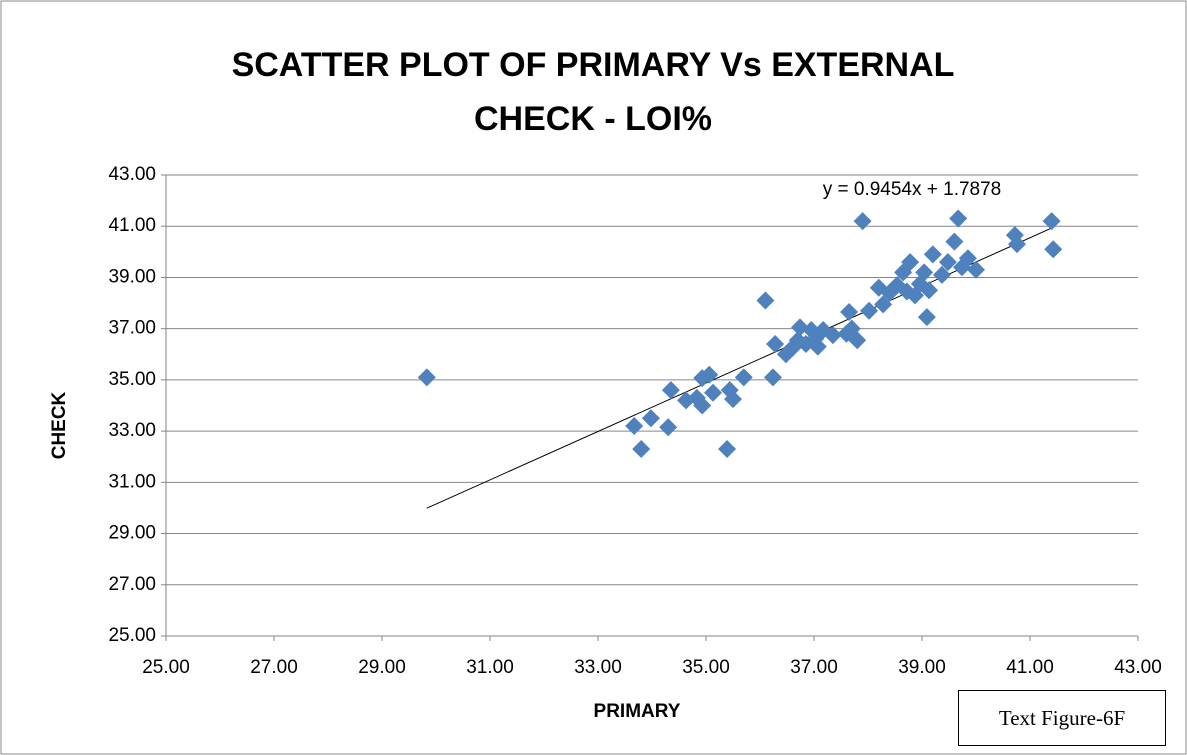 This screenshot has height=755, width=1187. Describe the element at coordinates (1030, 667) in the screenshot. I see `x-tick-label: 41.00` at that location.